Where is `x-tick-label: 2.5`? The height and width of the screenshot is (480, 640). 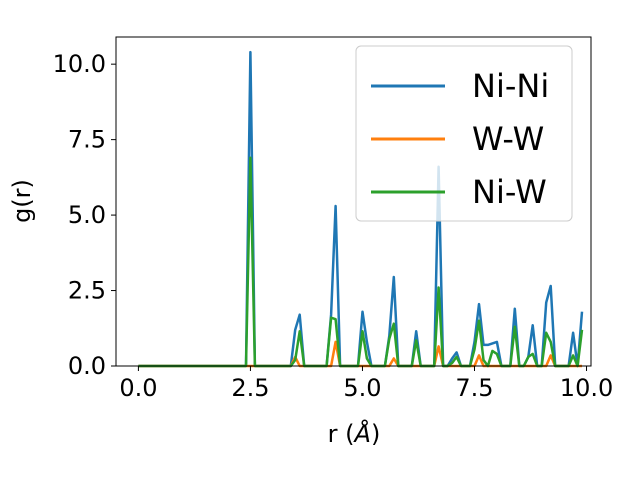
x-tick-label: 2.5 is located at coordinates (250, 388).